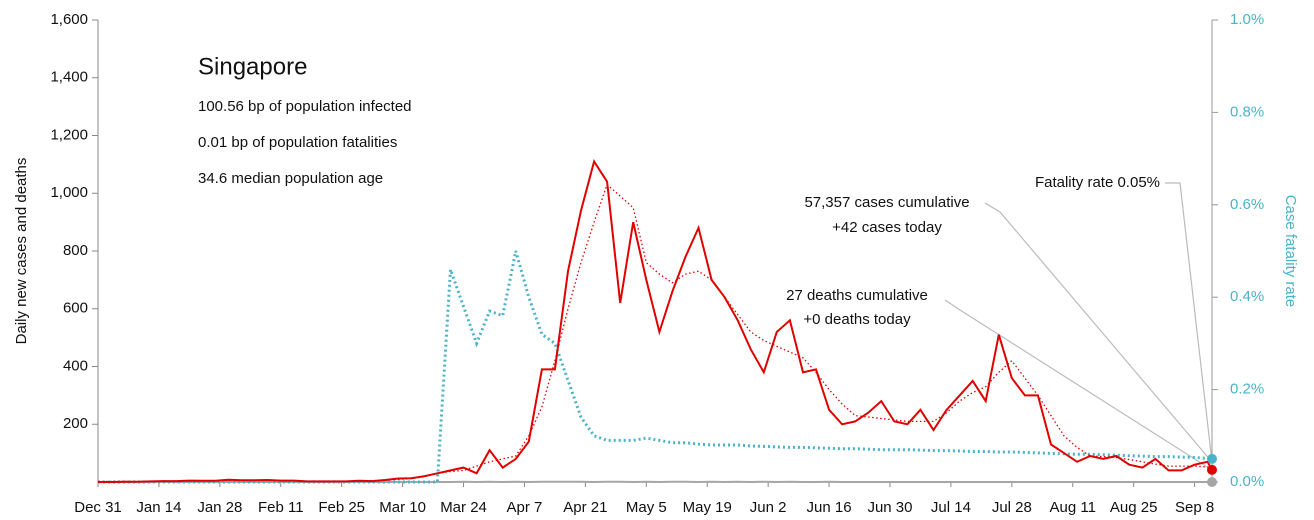  Describe the element at coordinates (158, 507) in the screenshot. I see `x-tick-label: Jan 14` at that location.